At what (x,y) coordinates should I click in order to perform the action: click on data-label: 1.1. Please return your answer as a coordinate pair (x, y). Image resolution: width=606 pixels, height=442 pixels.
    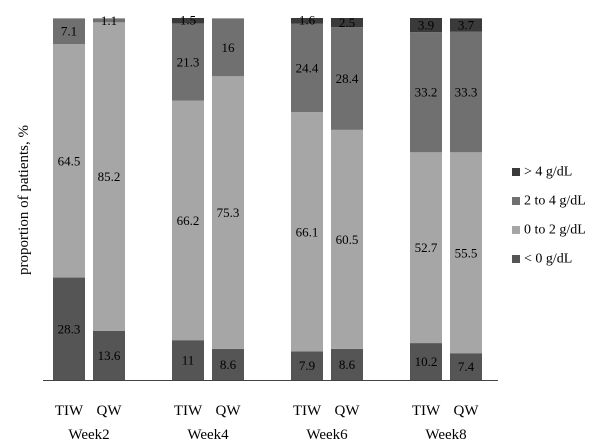
    Looking at the image, I should click on (109, 20).